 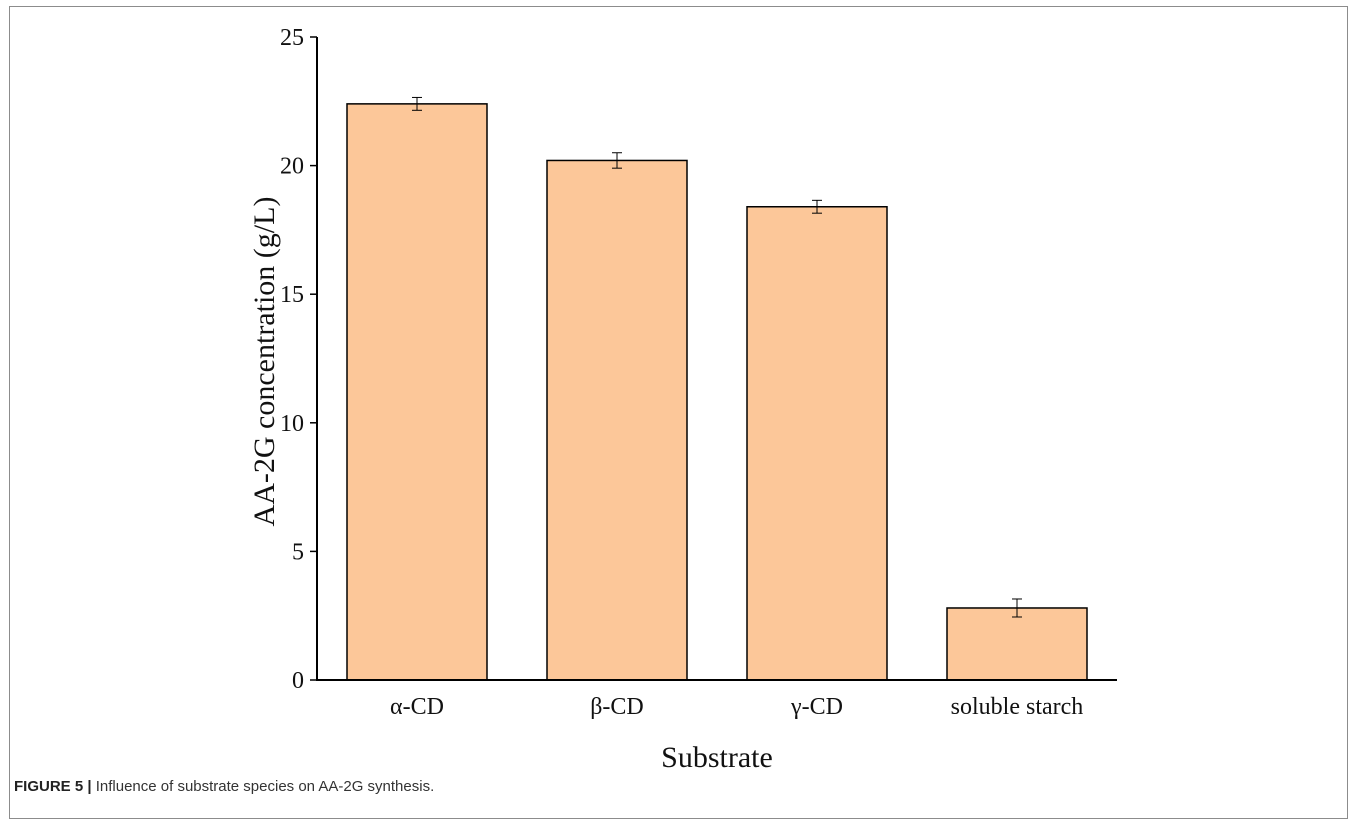 What do you see at coordinates (298, 359) in the screenshot?
I see `y-ticks: 0 5 10 15 20 25` at bounding box center [298, 359].